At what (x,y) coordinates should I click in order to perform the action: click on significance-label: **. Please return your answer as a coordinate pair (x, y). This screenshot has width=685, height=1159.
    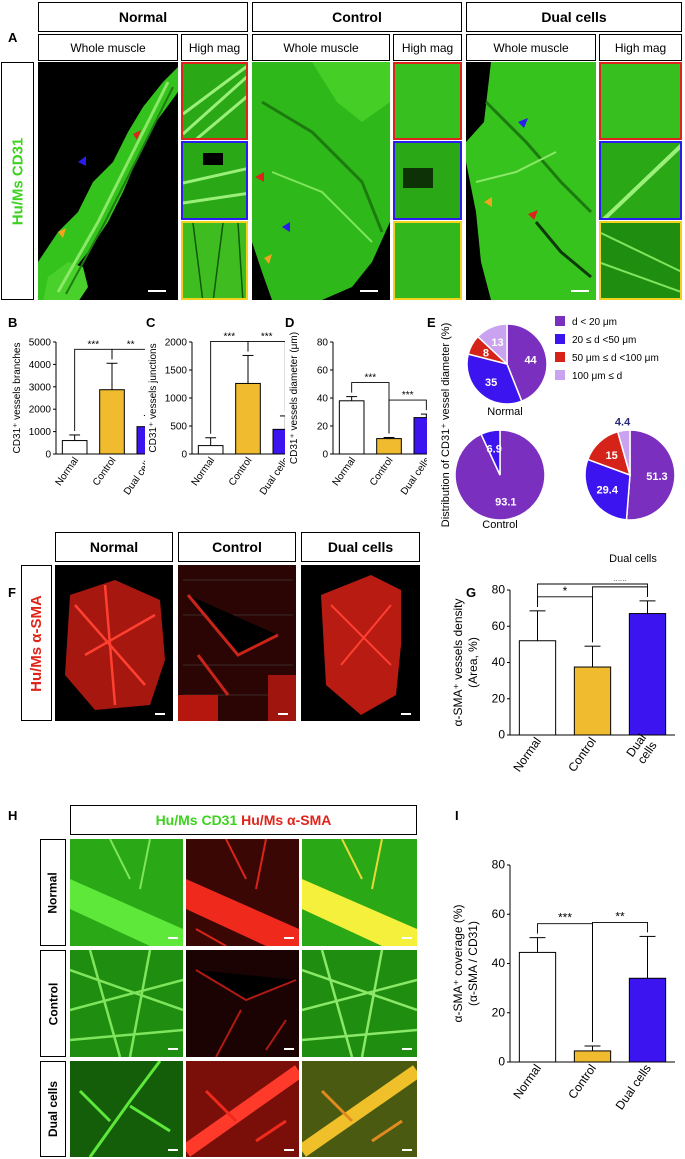
    Looking at the image, I should click on (620, 916).